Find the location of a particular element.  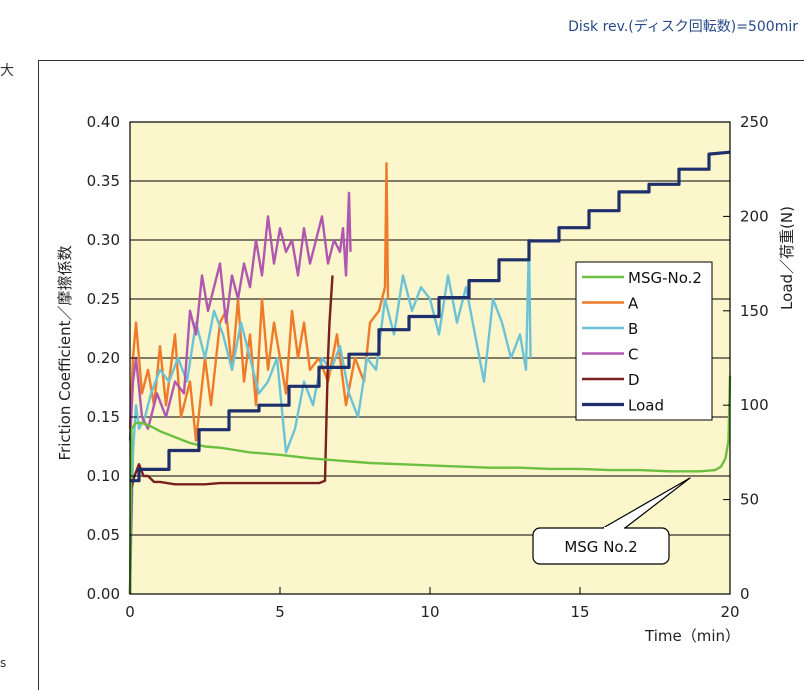

legend-label: C is located at coordinates (633, 355).